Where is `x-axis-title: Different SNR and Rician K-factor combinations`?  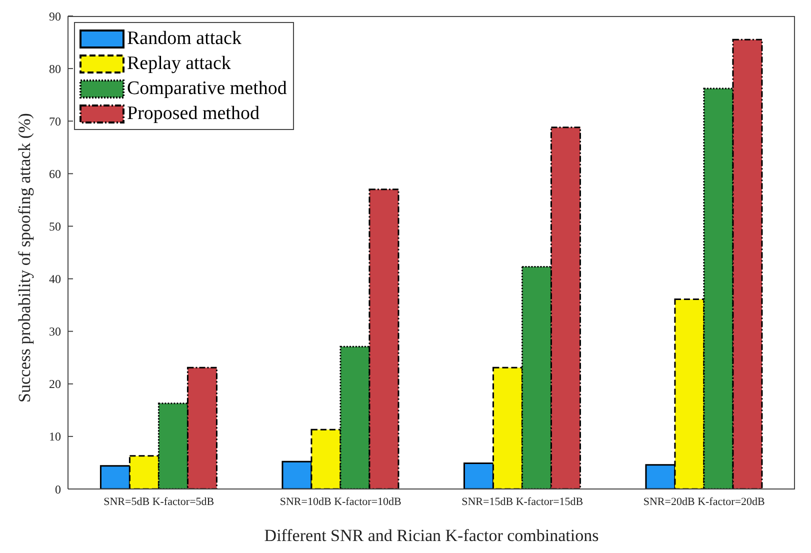 x-axis-title: Different SNR and Rician K-factor combinations is located at coordinates (431, 535).